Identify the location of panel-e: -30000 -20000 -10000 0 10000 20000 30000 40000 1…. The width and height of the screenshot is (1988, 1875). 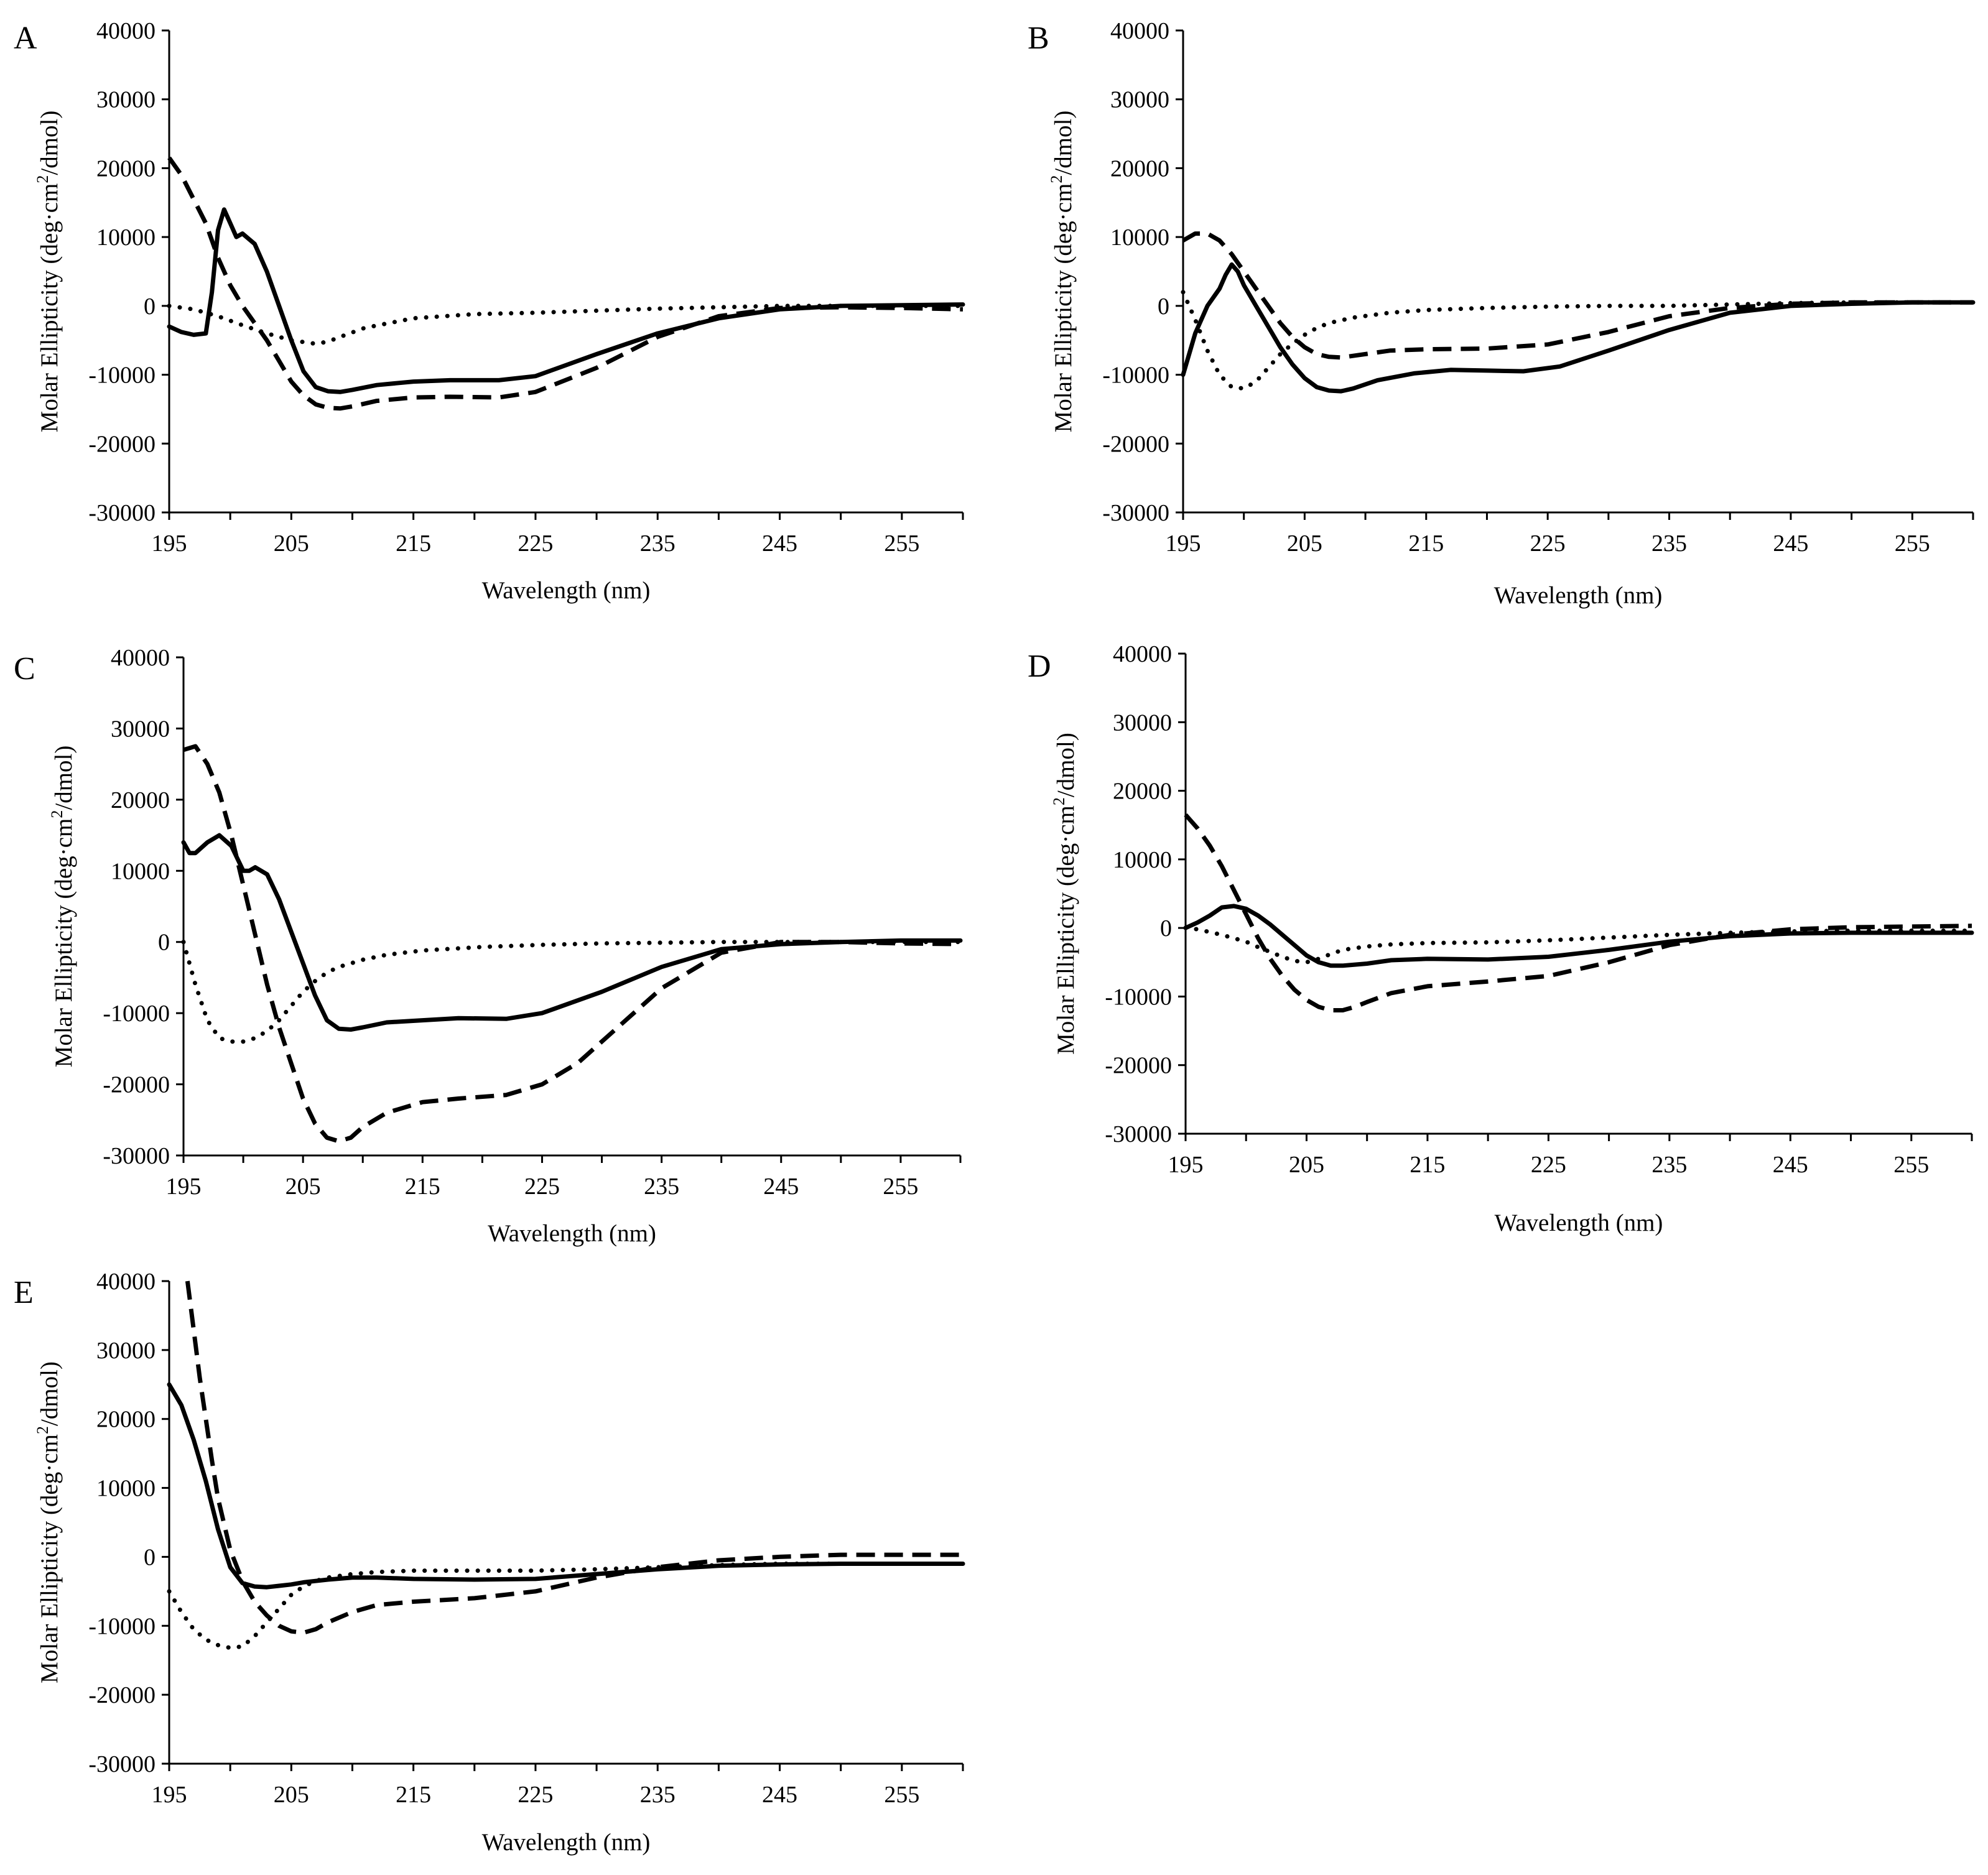
(489, 1562).